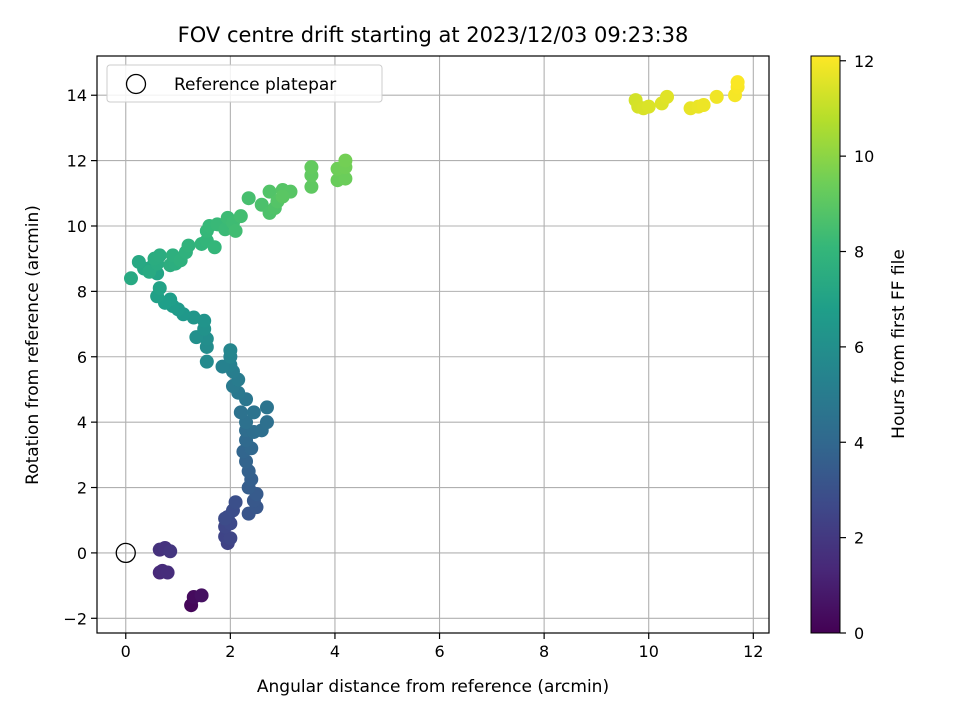  I want to click on x-tick-label: 10, so click(649, 651).